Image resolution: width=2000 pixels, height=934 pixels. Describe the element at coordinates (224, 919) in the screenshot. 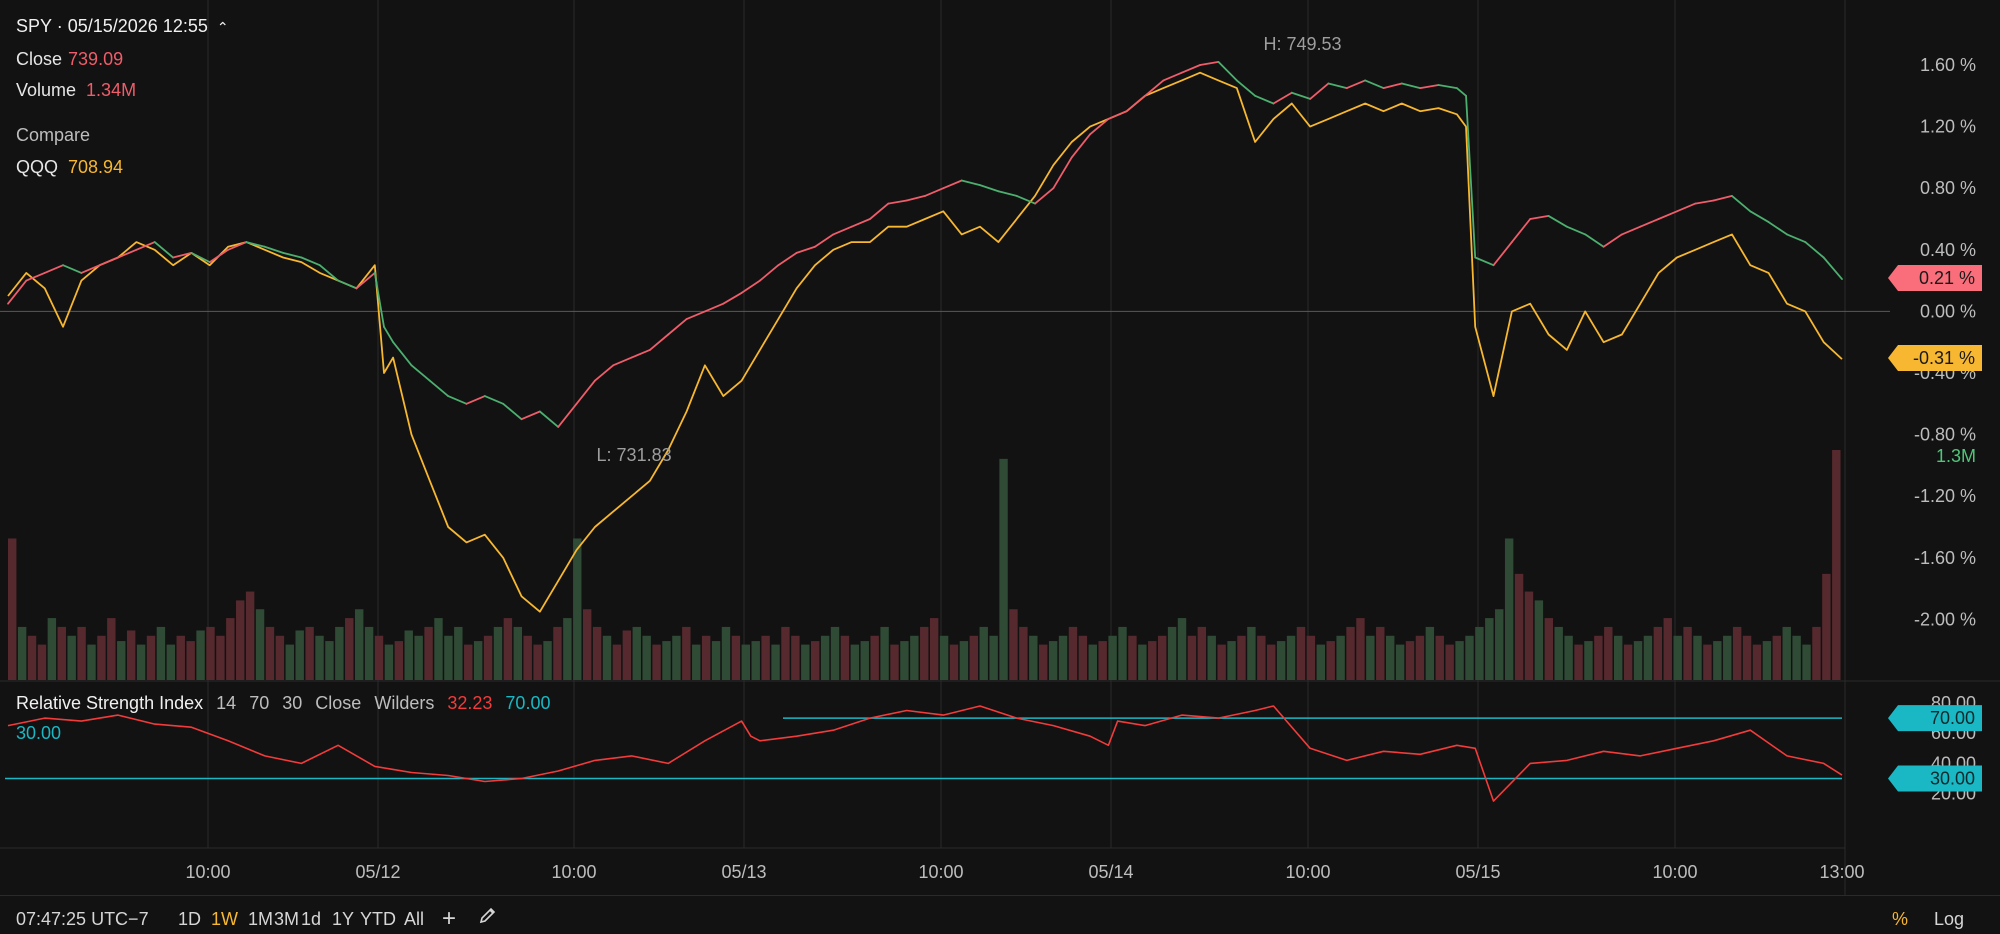

I see `range-1w: 1W` at that location.